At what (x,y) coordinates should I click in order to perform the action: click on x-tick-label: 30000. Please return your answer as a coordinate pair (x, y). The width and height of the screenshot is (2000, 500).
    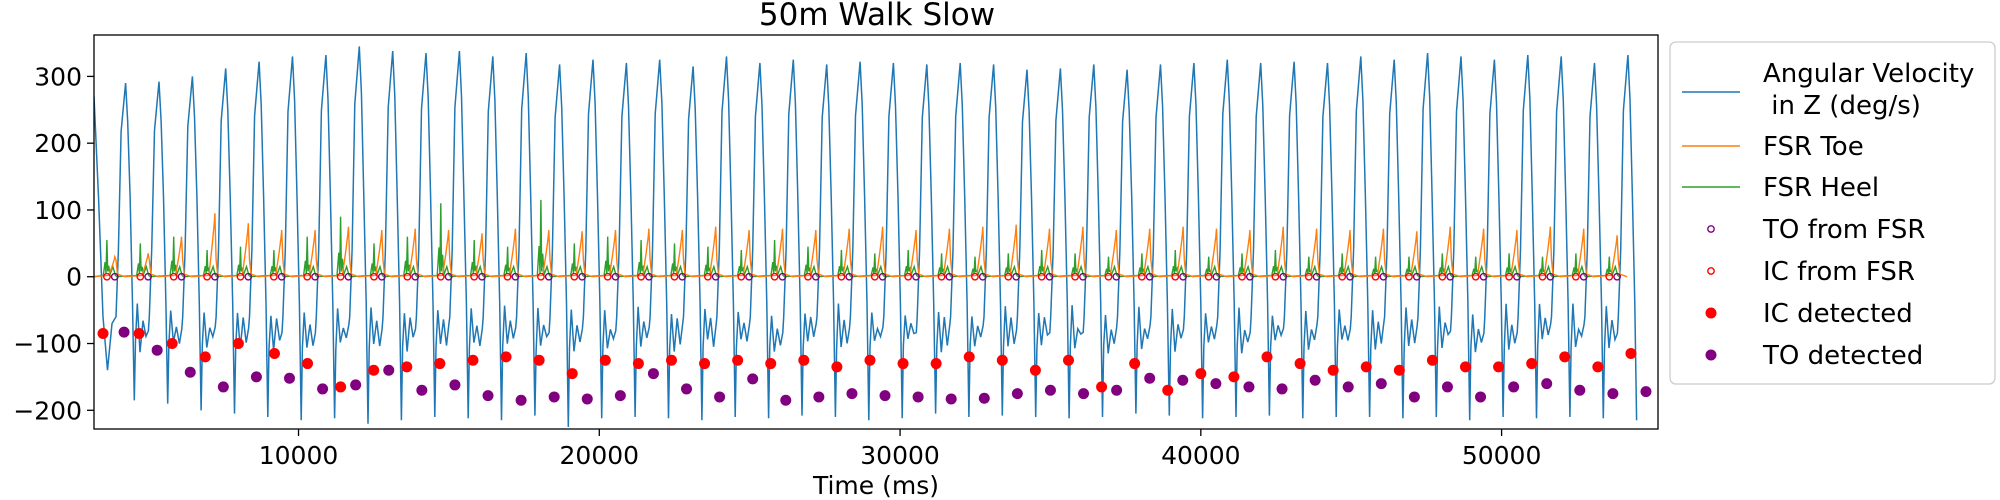
    Looking at the image, I should click on (900, 455).